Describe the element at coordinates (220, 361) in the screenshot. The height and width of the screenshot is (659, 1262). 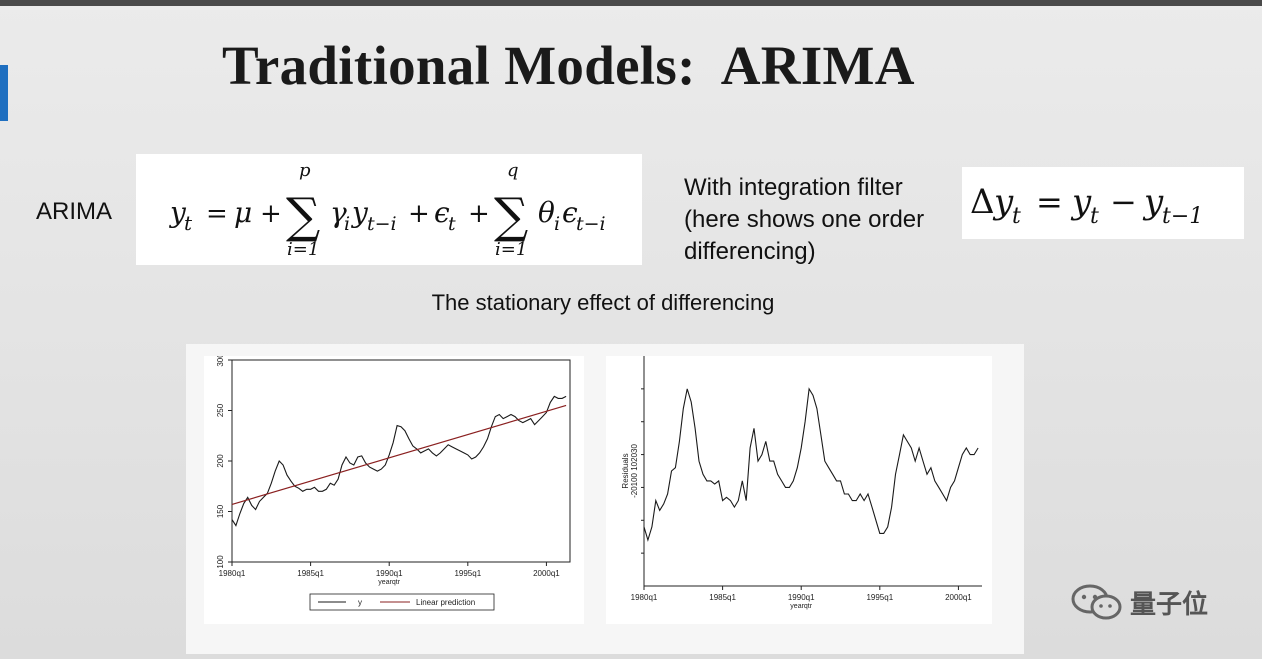
I see `y-tick-label: 300` at that location.